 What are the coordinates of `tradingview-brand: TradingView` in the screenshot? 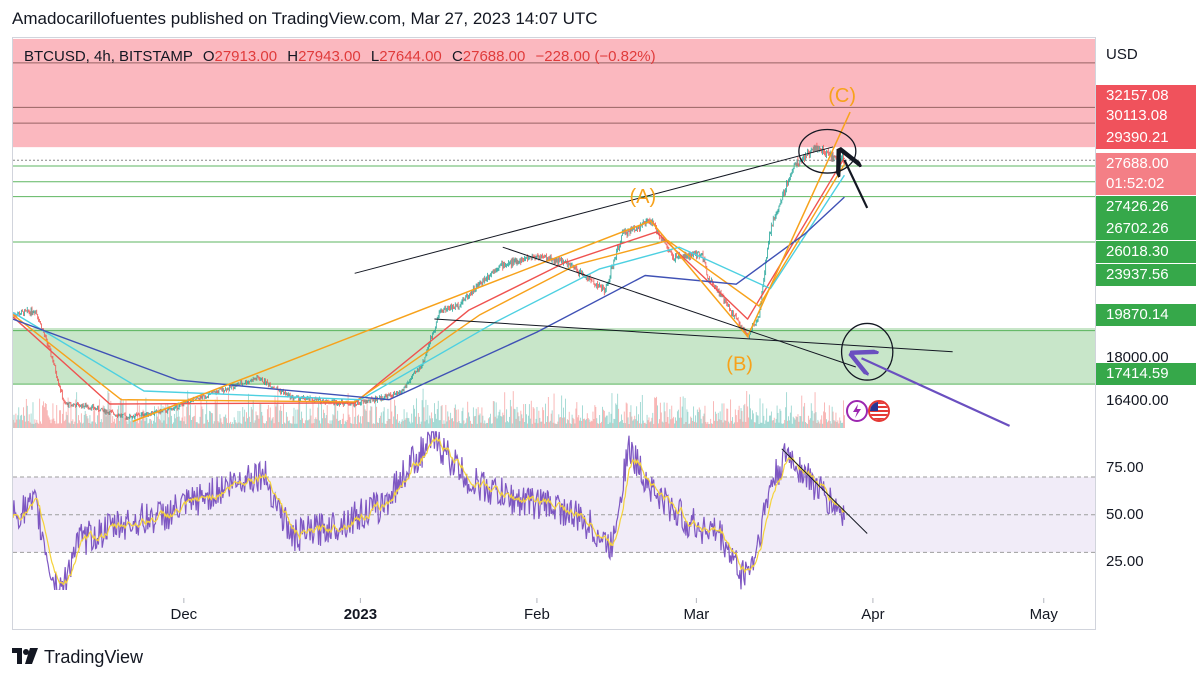 It's located at (94, 656).